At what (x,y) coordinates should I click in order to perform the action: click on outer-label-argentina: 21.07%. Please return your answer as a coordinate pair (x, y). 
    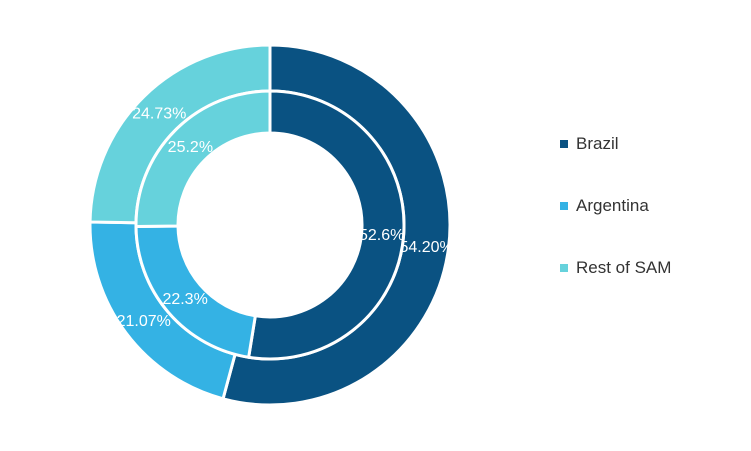
    Looking at the image, I should click on (144, 321).